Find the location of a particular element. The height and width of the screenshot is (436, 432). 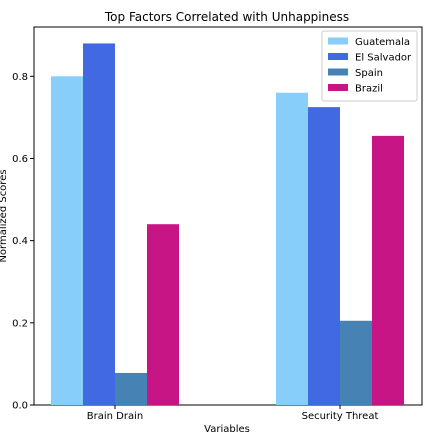

legend-label-el-salvador: El Salvador is located at coordinates (383, 58).